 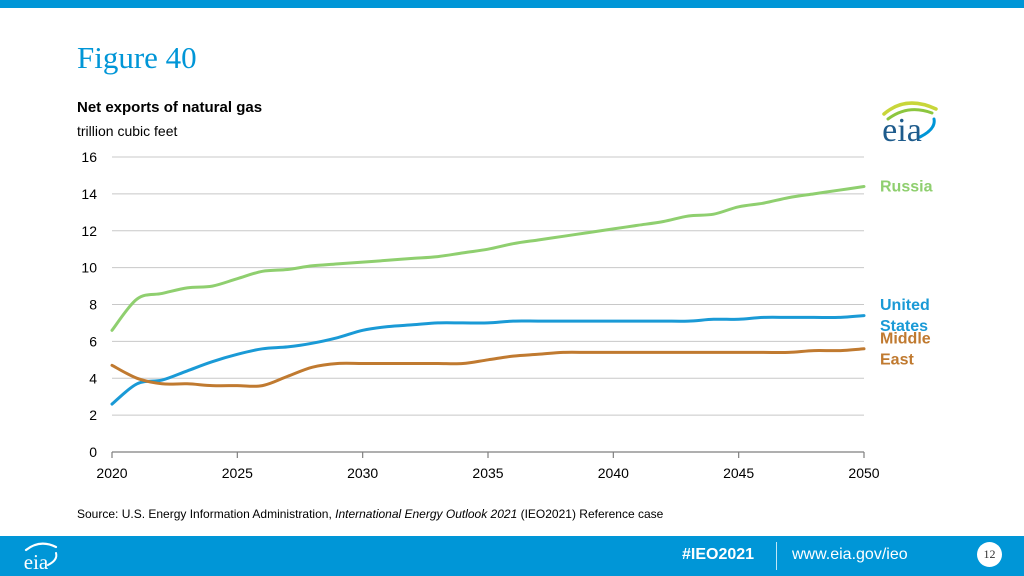 What do you see at coordinates (613, 473) in the screenshot?
I see `x-tick-label-2040: 2040` at bounding box center [613, 473].